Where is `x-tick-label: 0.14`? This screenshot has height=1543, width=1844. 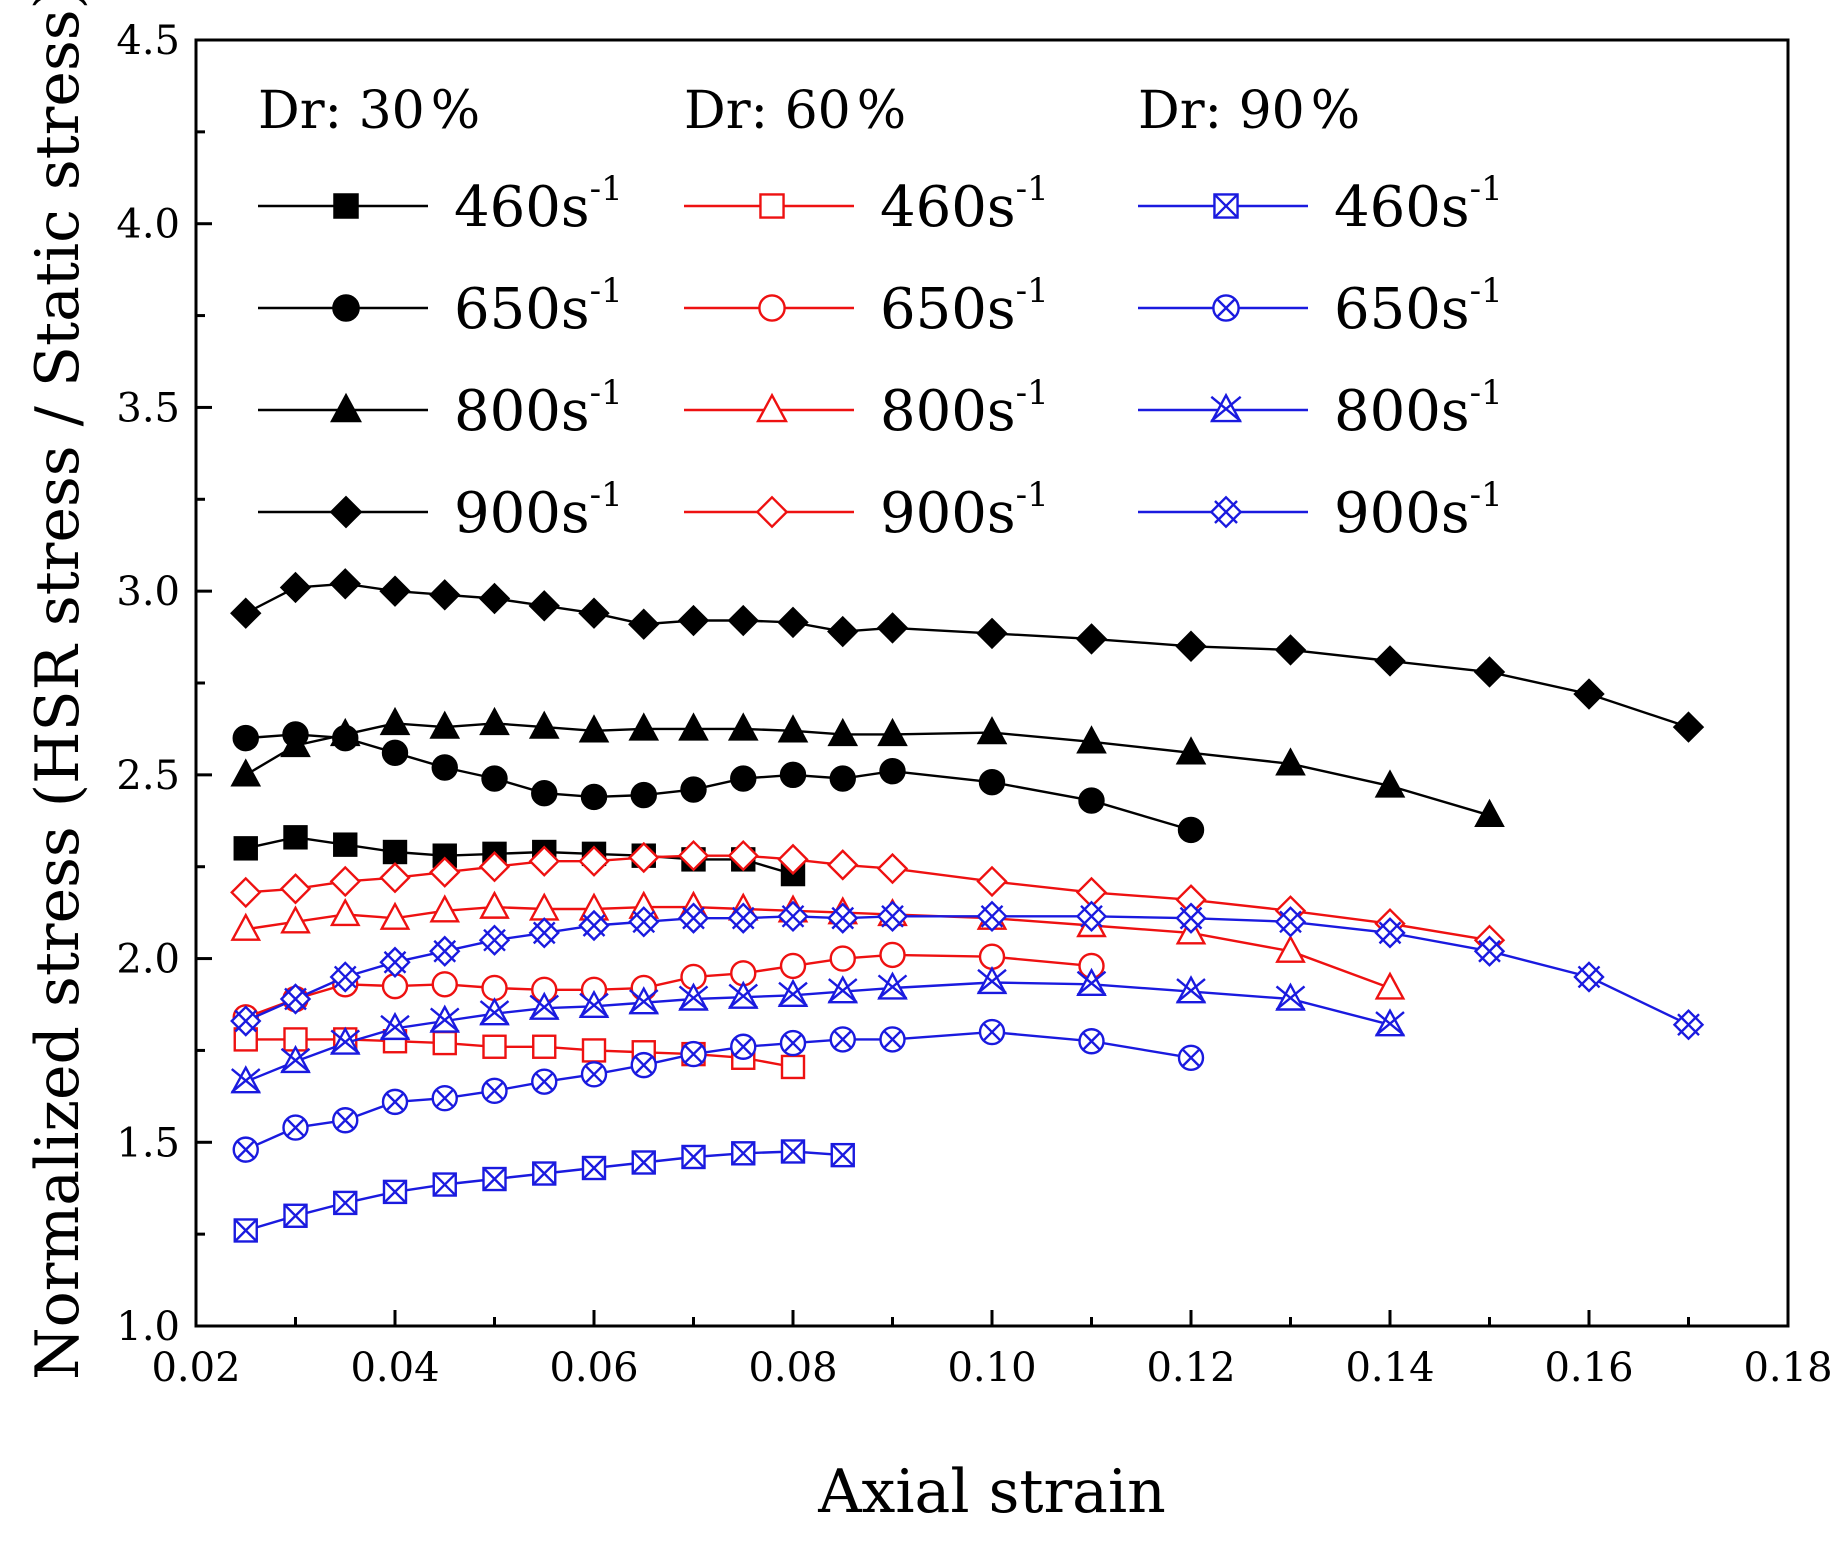 x-tick-label: 0.14 is located at coordinates (1389, 1368).